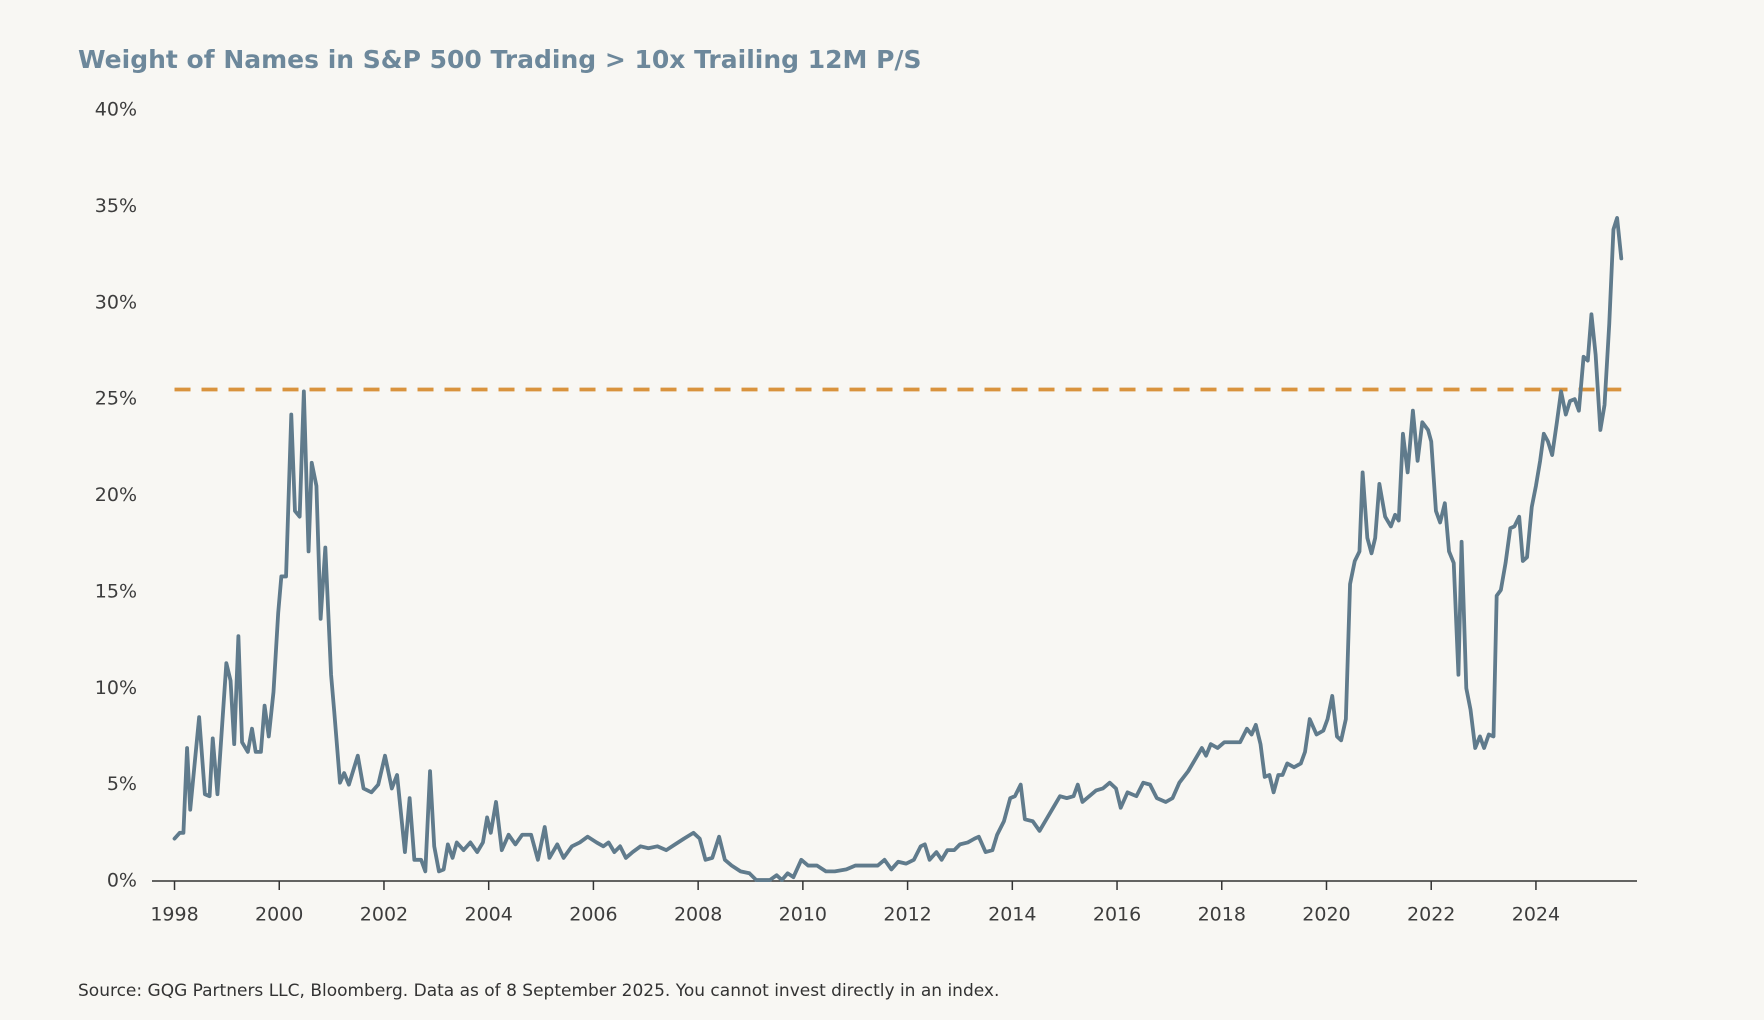 Image resolution: width=1764 pixels, height=1020 pixels. Describe the element at coordinates (1536, 915) in the screenshot. I see `x-tick-label: 2024` at that location.